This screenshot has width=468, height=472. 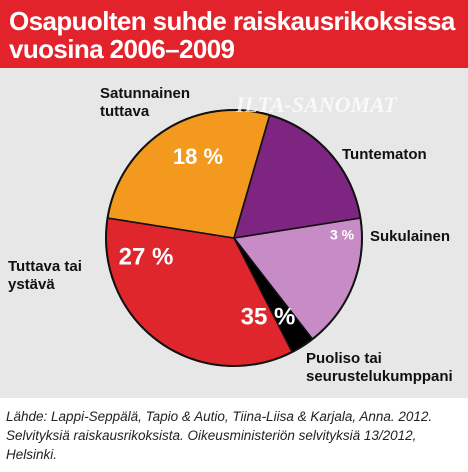 What do you see at coordinates (379, 376) in the screenshot?
I see `slice-category-label-line: seurustelukumppani` at bounding box center [379, 376].